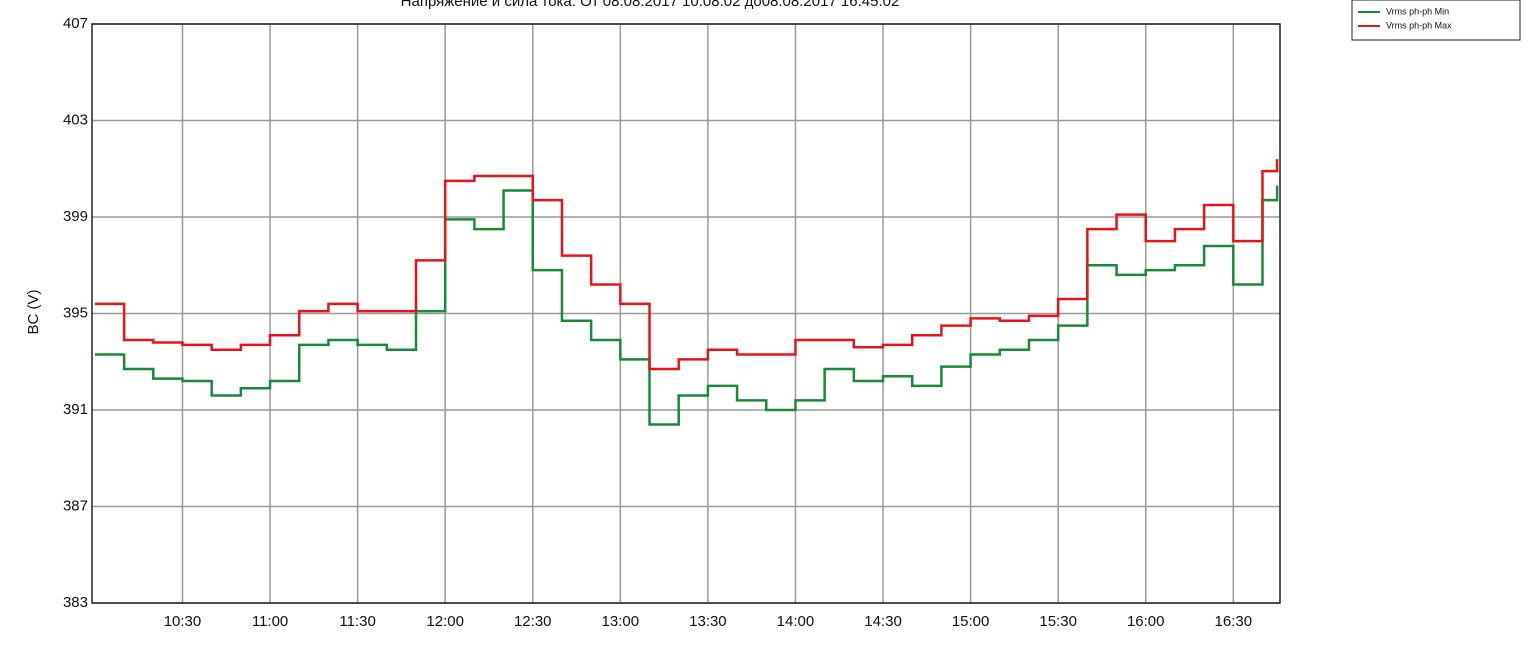 This screenshot has height=645, width=1530. What do you see at coordinates (75, 505) in the screenshot?
I see `y-tick-label: 387` at bounding box center [75, 505].